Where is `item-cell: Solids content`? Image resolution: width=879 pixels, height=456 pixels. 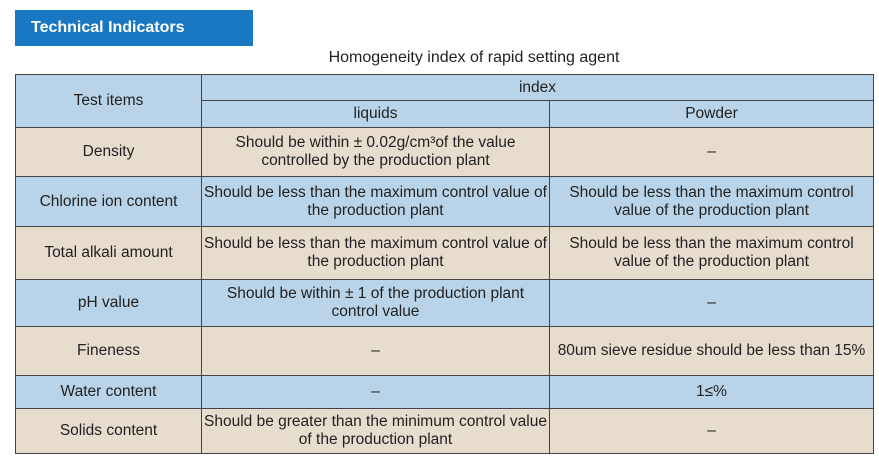 item-cell: Solids content is located at coordinates (108, 431).